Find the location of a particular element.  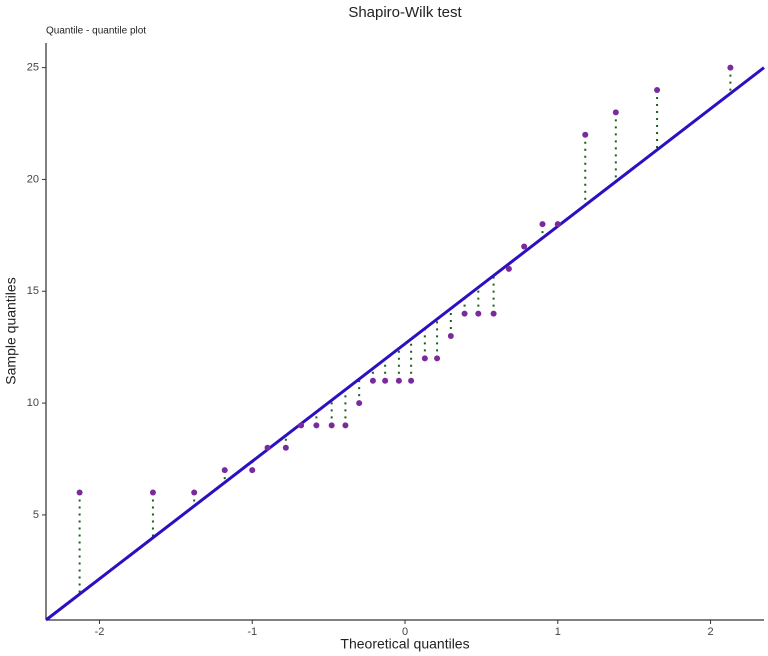

x-tick-label: -1 is located at coordinates (252, 632).